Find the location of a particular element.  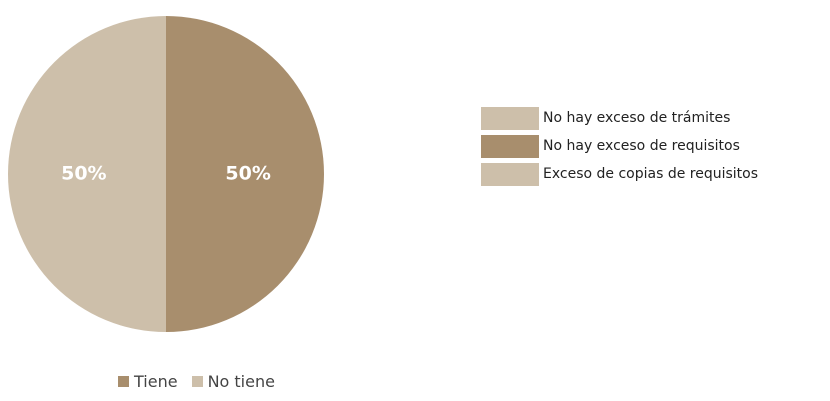

secondary-legend-item: No hay exceso de requisitos is located at coordinates (619, 146).